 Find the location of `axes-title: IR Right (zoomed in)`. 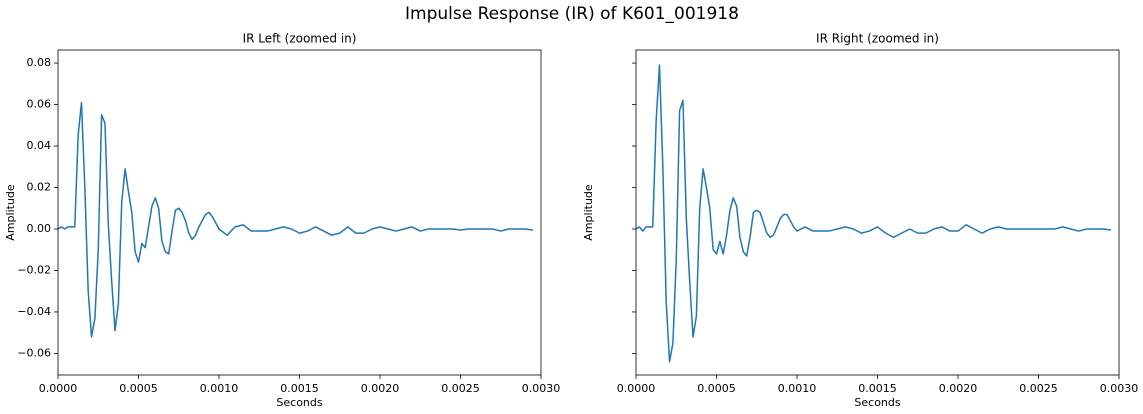

axes-title: IR Right (zoomed in) is located at coordinates (877, 39).